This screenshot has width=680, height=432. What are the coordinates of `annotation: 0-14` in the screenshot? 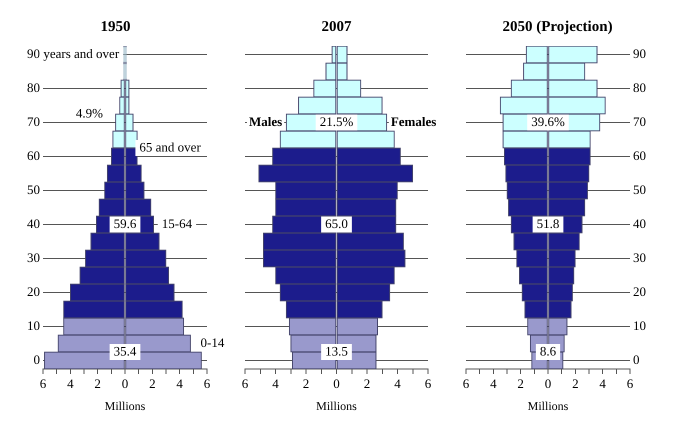 It's located at (212, 342).